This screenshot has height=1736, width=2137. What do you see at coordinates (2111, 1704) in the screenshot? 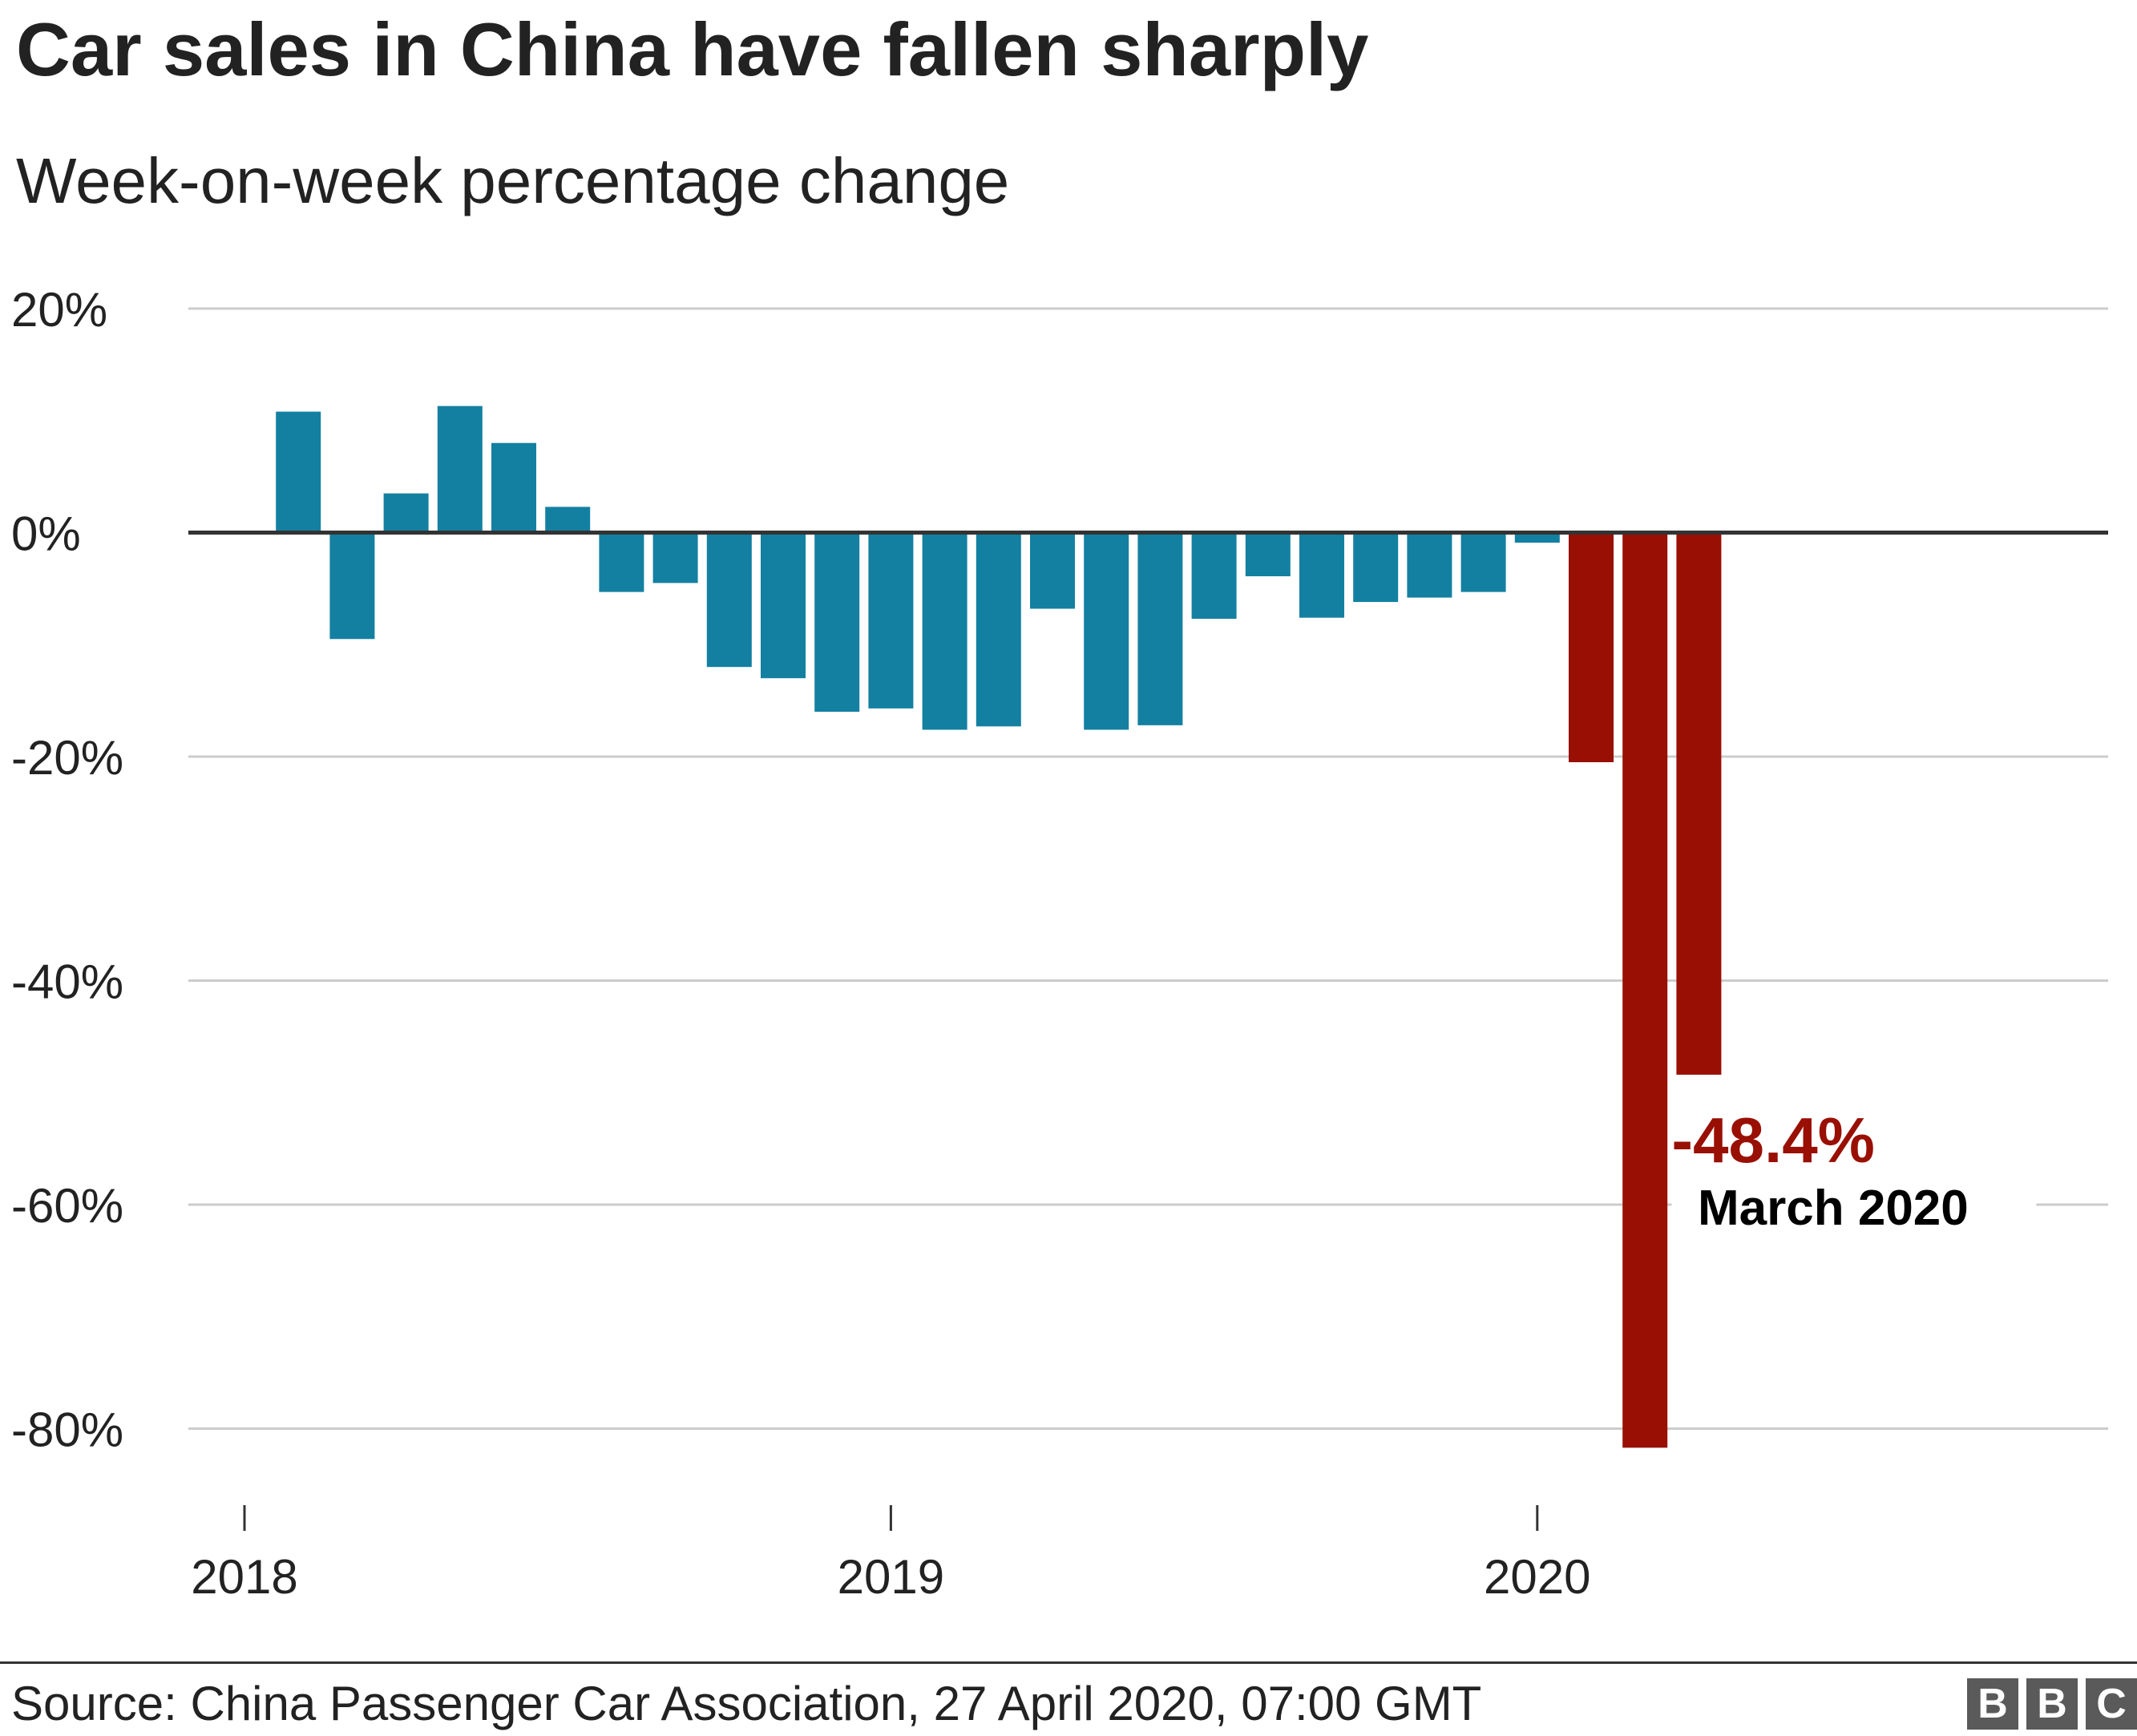
I see `bbc-logo-letter: C` at bounding box center [2111, 1704].